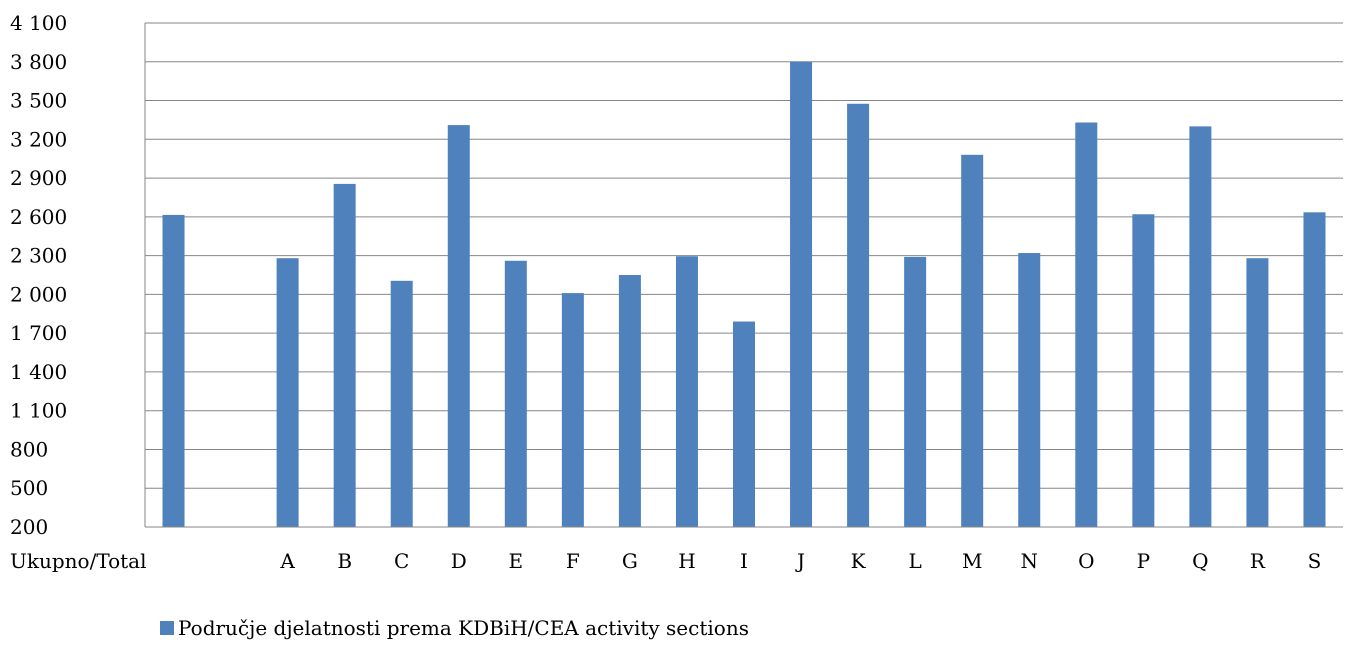  I want to click on y-tick-label: 4 100, so click(38, 23).